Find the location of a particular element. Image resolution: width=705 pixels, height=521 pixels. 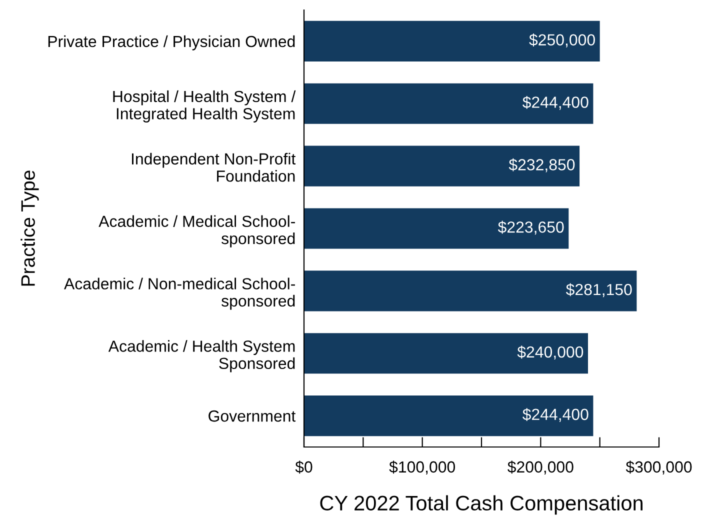

y-tick-label: Academic / Health System Sponsored is located at coordinates (201, 356).